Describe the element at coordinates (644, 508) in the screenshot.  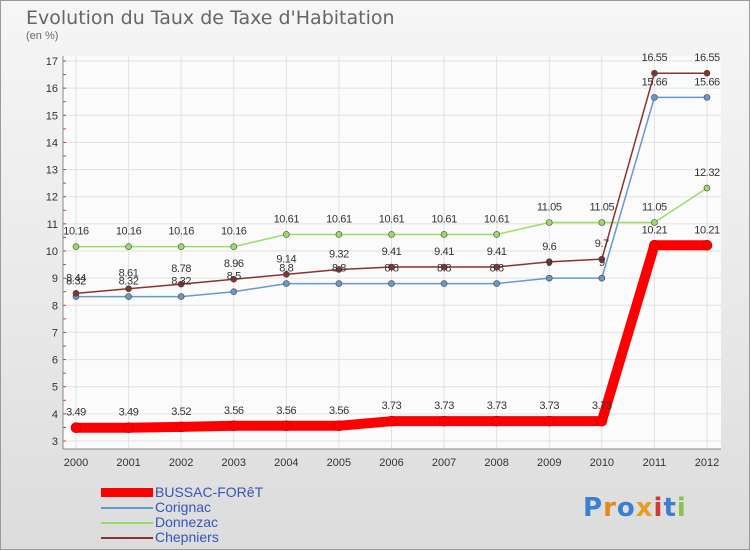
I see `logo-letter: x` at that location.